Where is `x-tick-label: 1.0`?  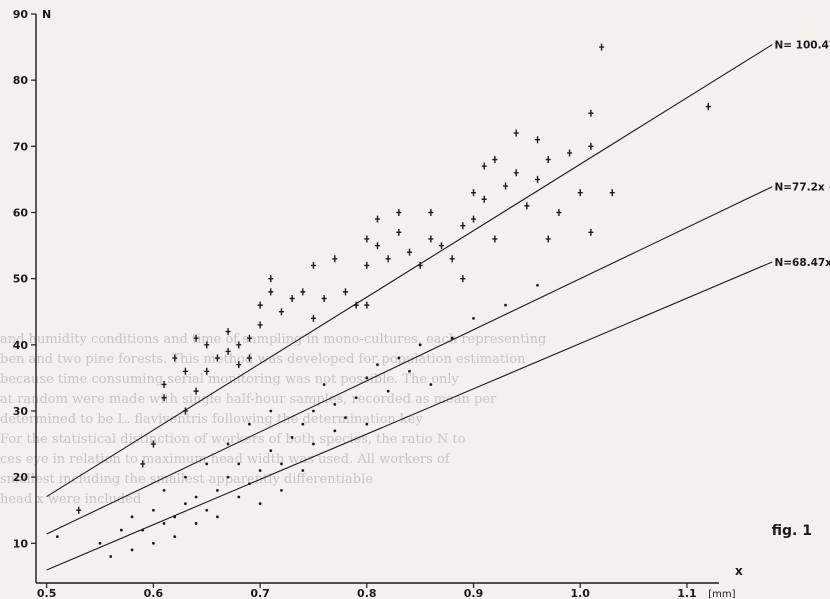
x-tick-label: 1.0 is located at coordinates (580, 593).